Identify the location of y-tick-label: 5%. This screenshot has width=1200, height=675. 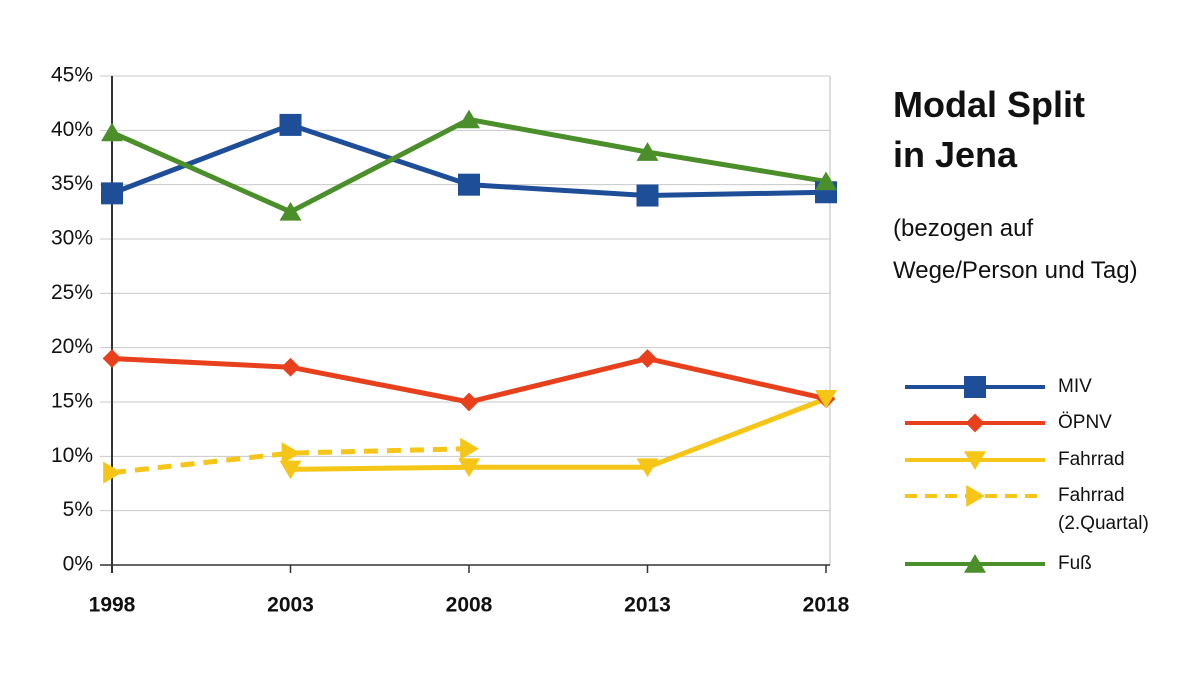
(78, 509).